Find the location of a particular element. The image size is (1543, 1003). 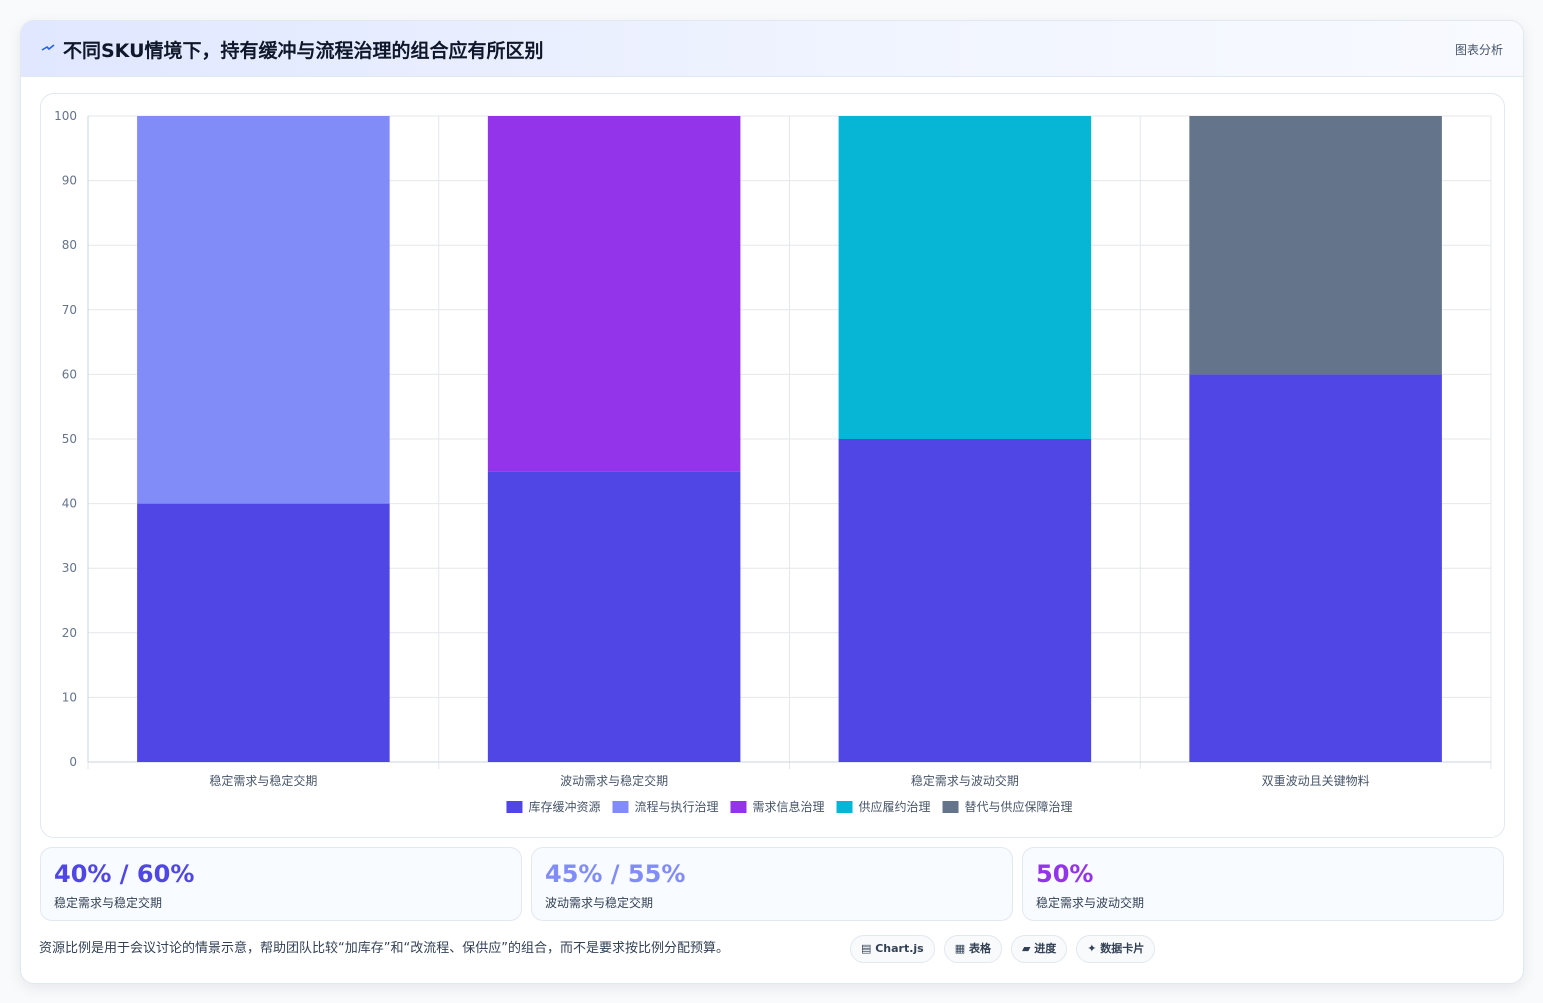

y-tick-label: 70 is located at coordinates (69, 310).